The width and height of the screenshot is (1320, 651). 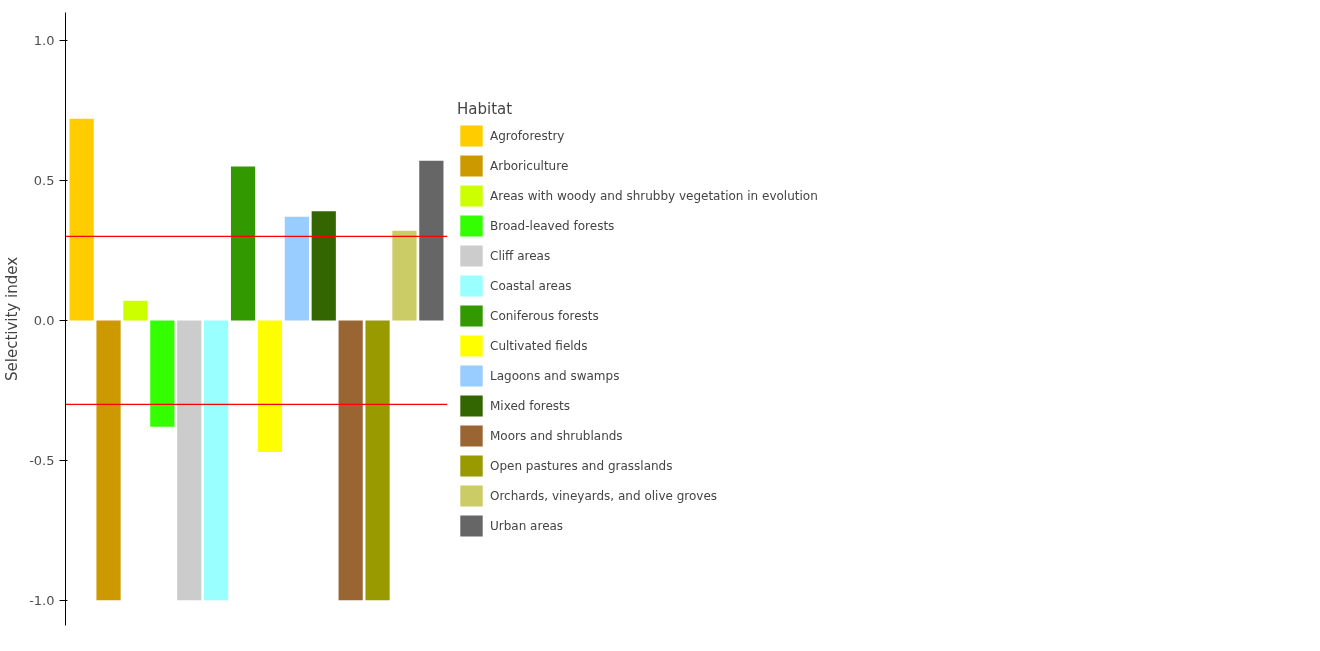 What do you see at coordinates (527, 525) in the screenshot?
I see `legend-label: Urban areas` at bounding box center [527, 525].